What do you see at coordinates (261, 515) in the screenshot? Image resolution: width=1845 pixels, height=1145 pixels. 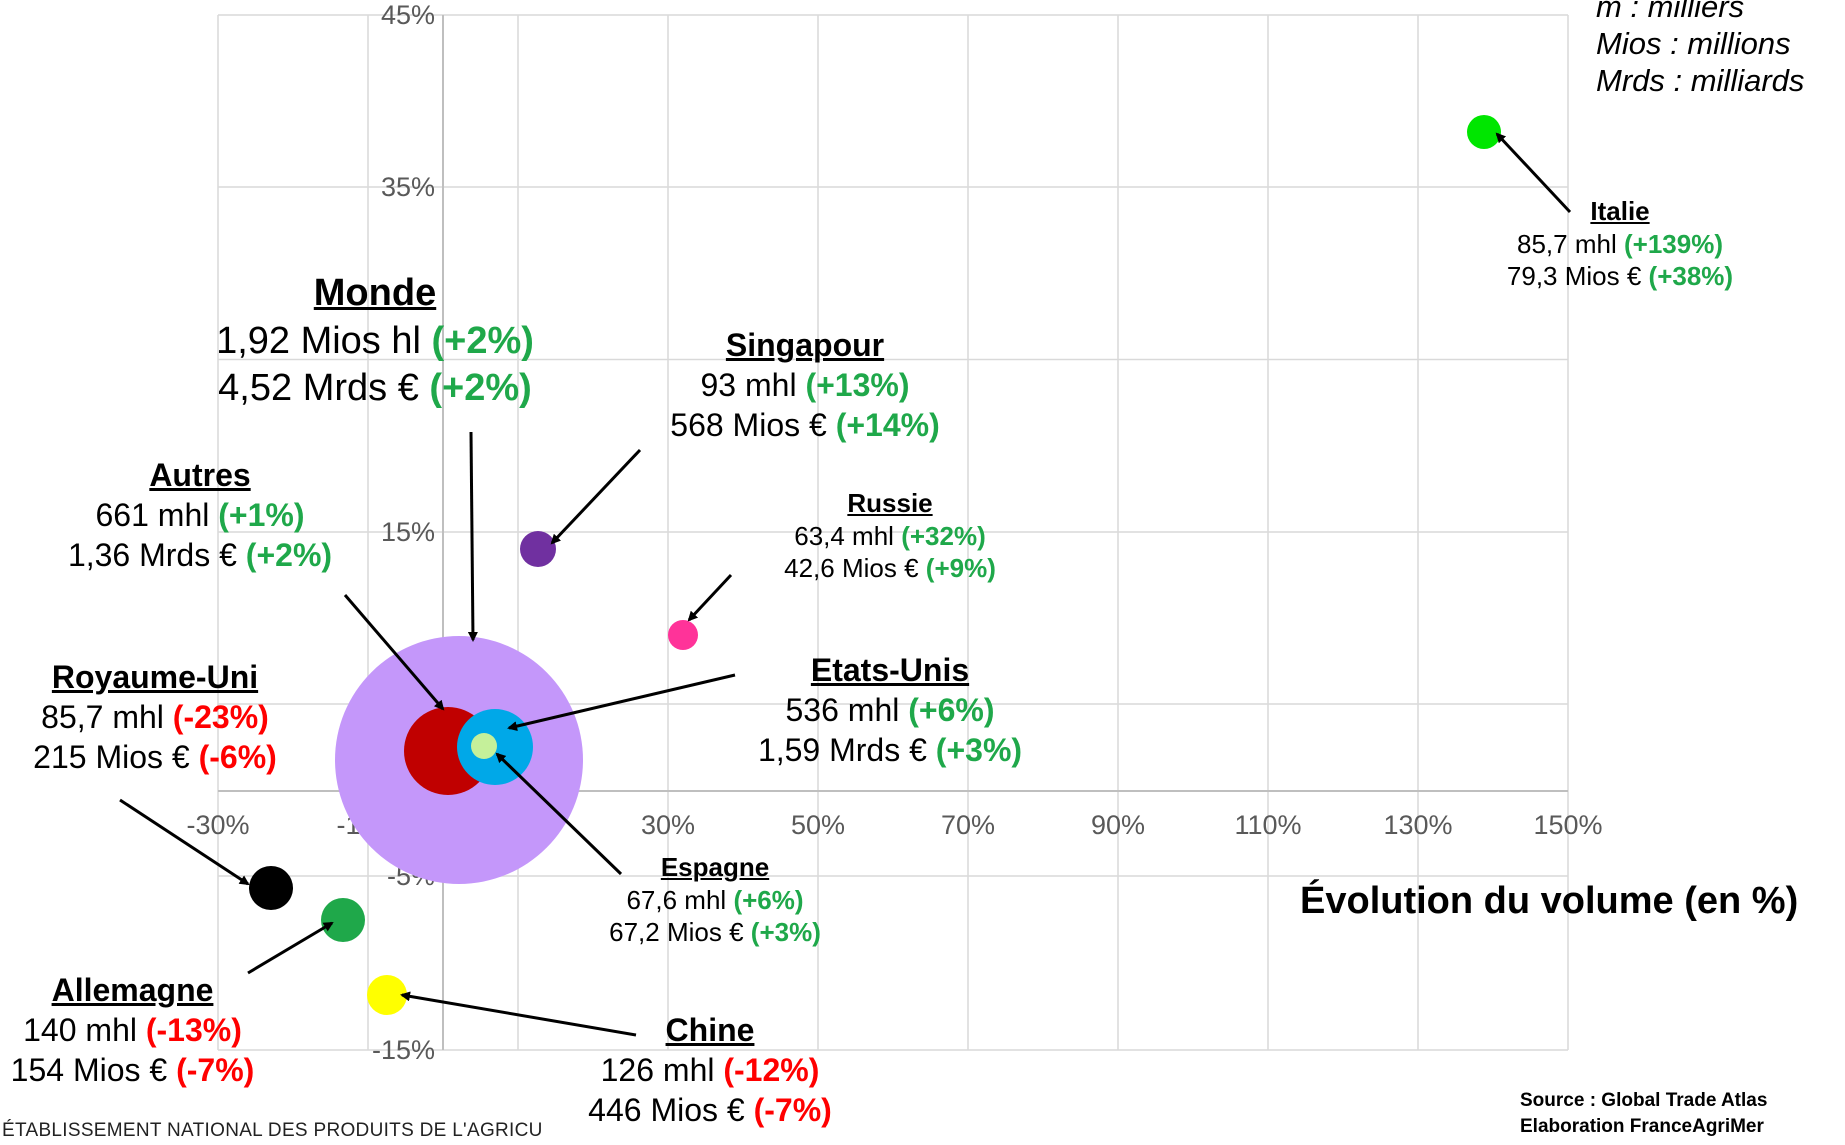 I see `volume-change: (+1%)` at bounding box center [261, 515].